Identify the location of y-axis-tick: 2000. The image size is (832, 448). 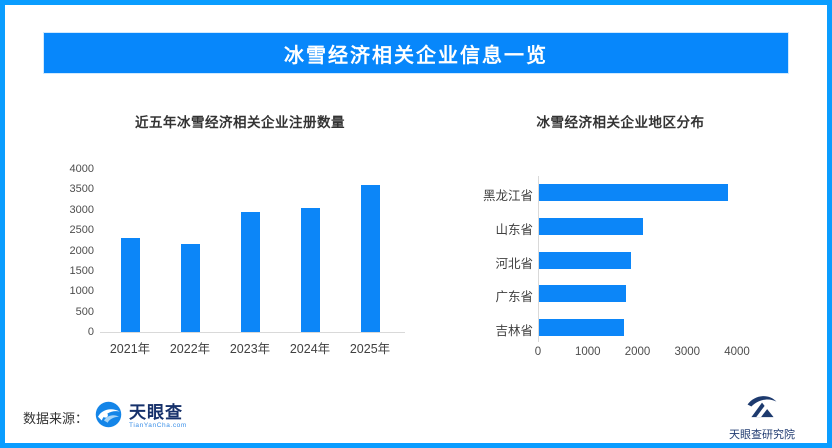
(81, 250).